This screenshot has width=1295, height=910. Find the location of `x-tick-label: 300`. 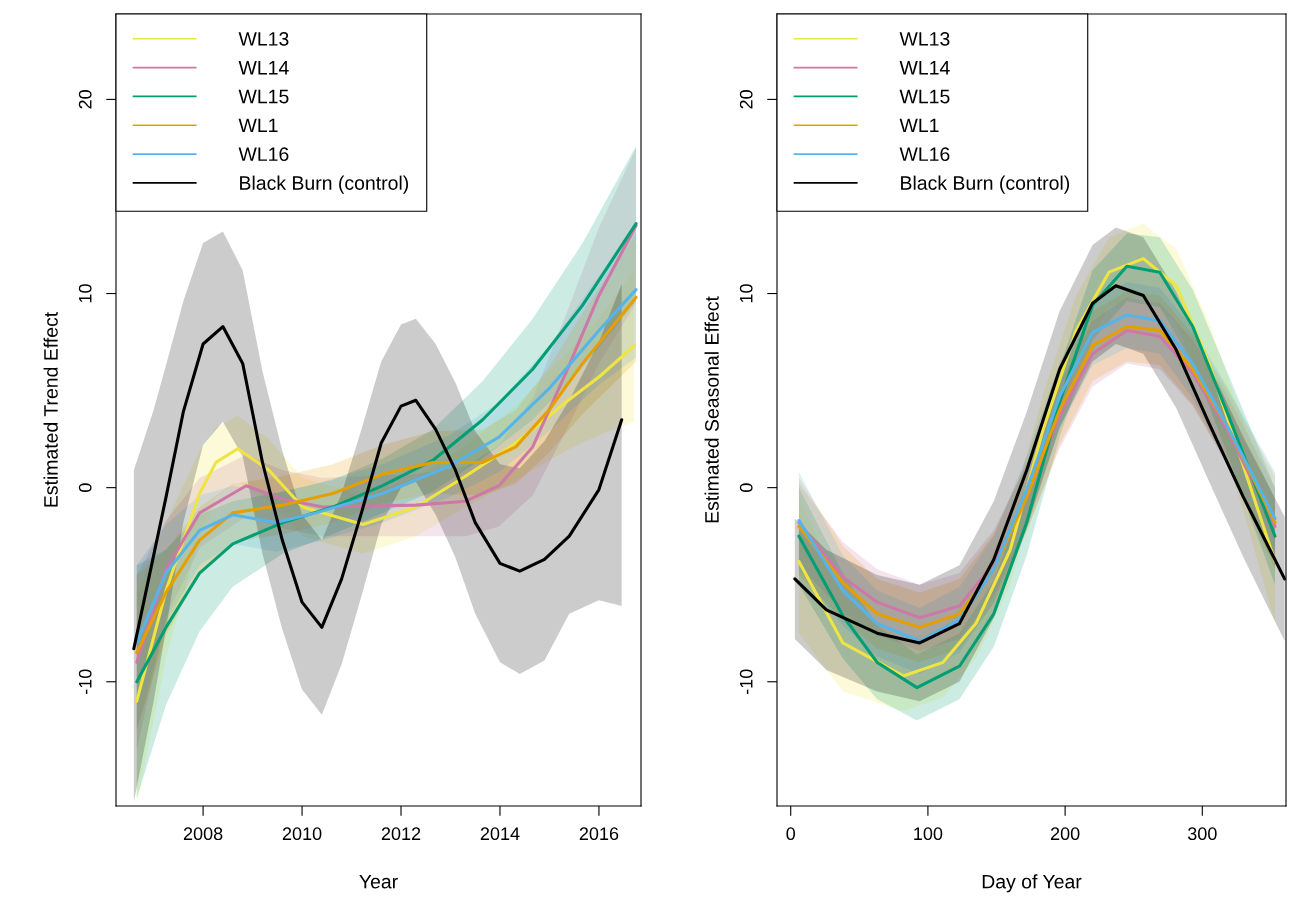

x-tick-label: 300 is located at coordinates (1202, 834).